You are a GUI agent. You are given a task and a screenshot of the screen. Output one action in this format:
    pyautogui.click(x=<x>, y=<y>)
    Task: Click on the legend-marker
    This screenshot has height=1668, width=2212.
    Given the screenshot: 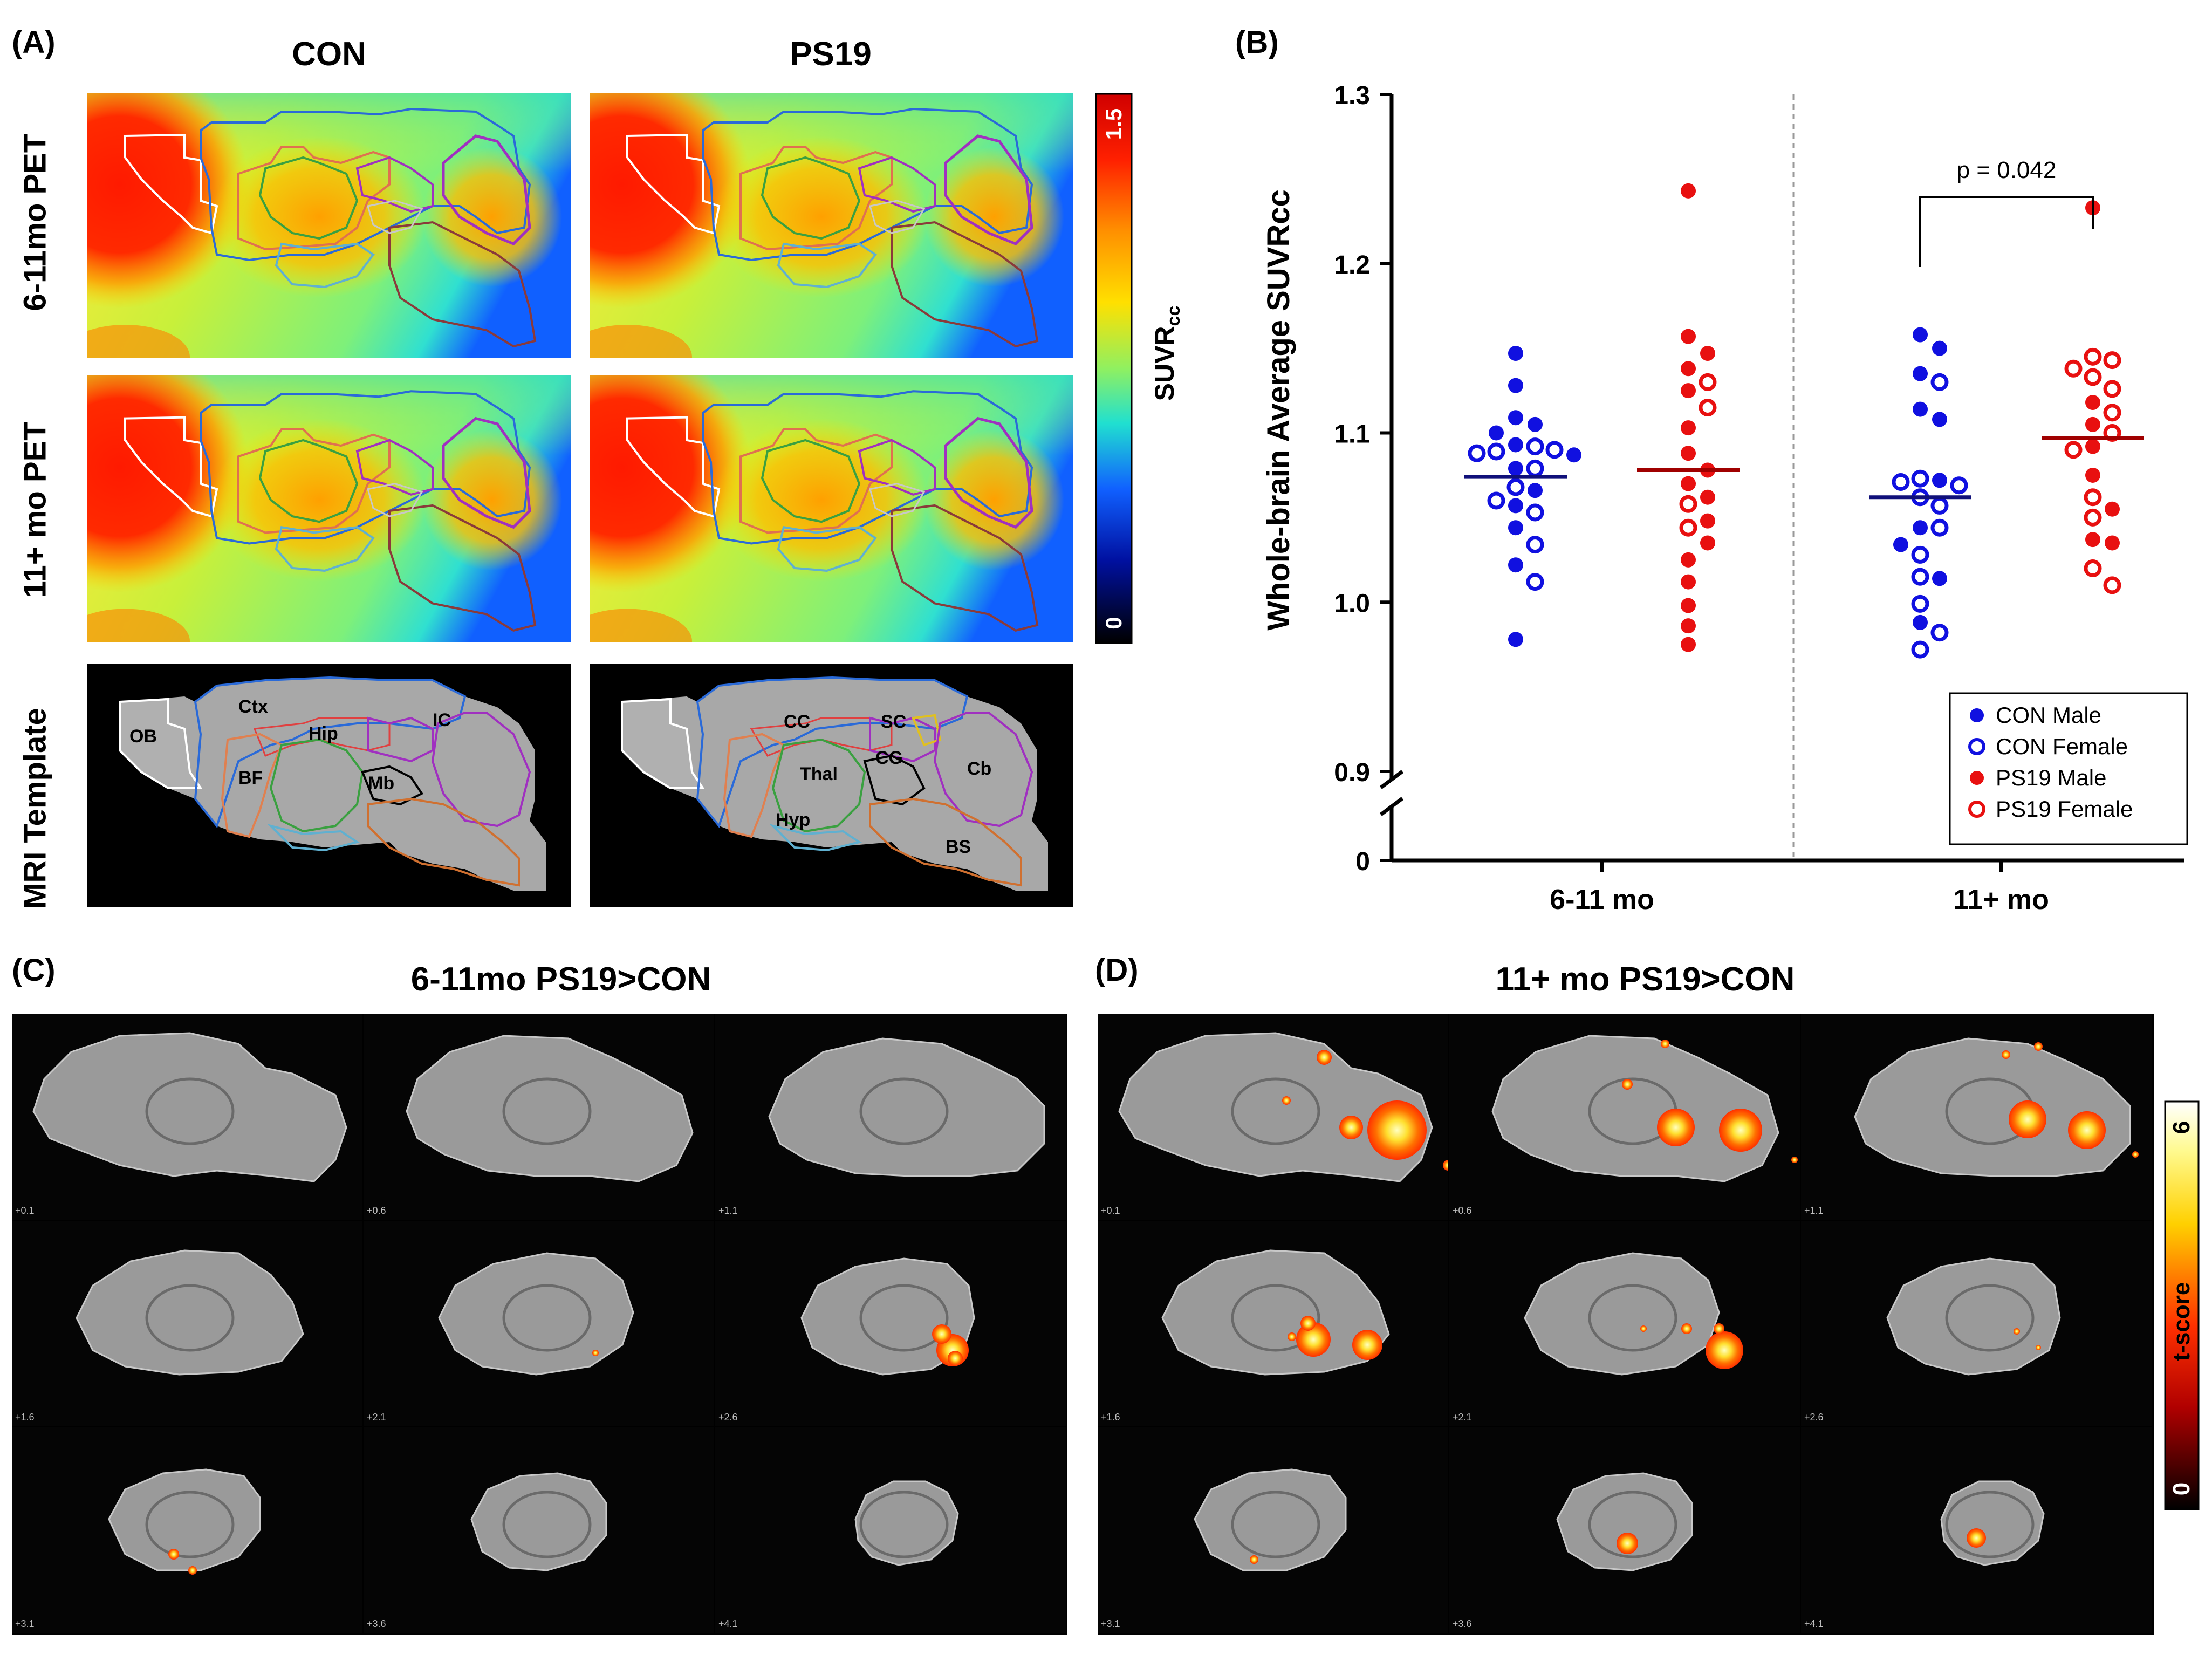 What is the action you would take?
    pyautogui.click(x=1977, y=746)
    